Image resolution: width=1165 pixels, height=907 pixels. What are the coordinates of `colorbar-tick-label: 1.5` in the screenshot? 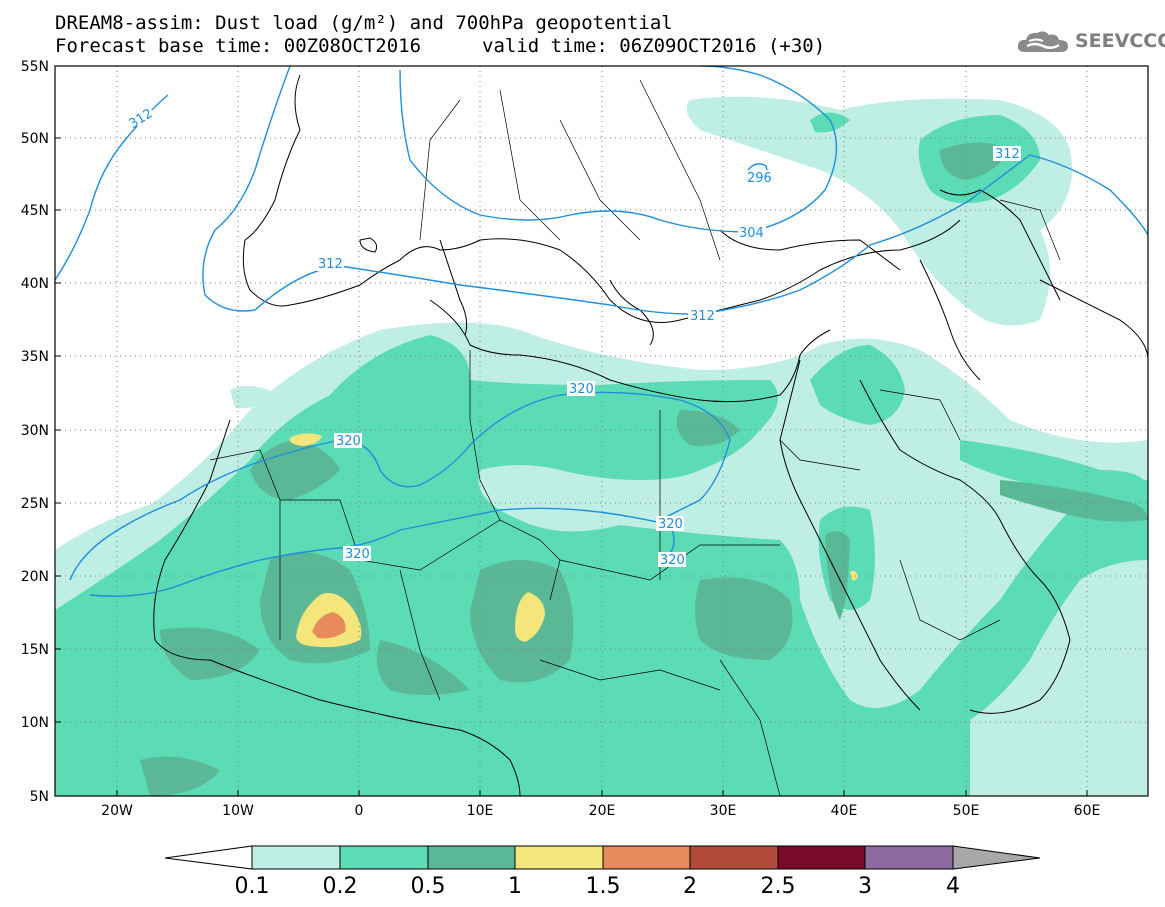 It's located at (603, 886).